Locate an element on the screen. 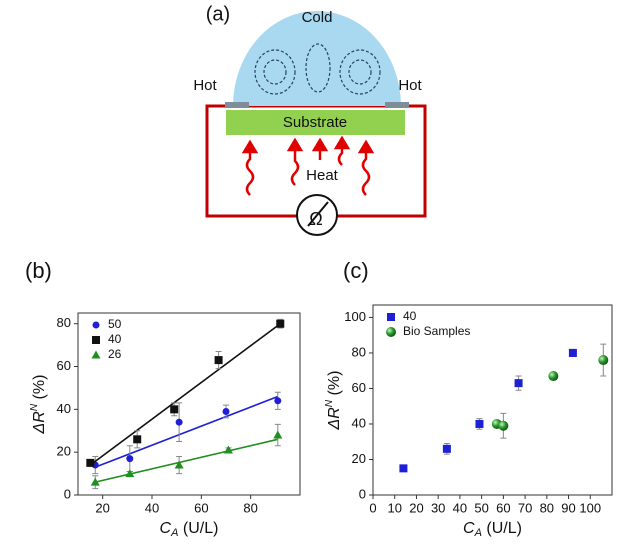 This screenshot has width=627, height=549. x-tick-label: 90 is located at coordinates (568, 507).